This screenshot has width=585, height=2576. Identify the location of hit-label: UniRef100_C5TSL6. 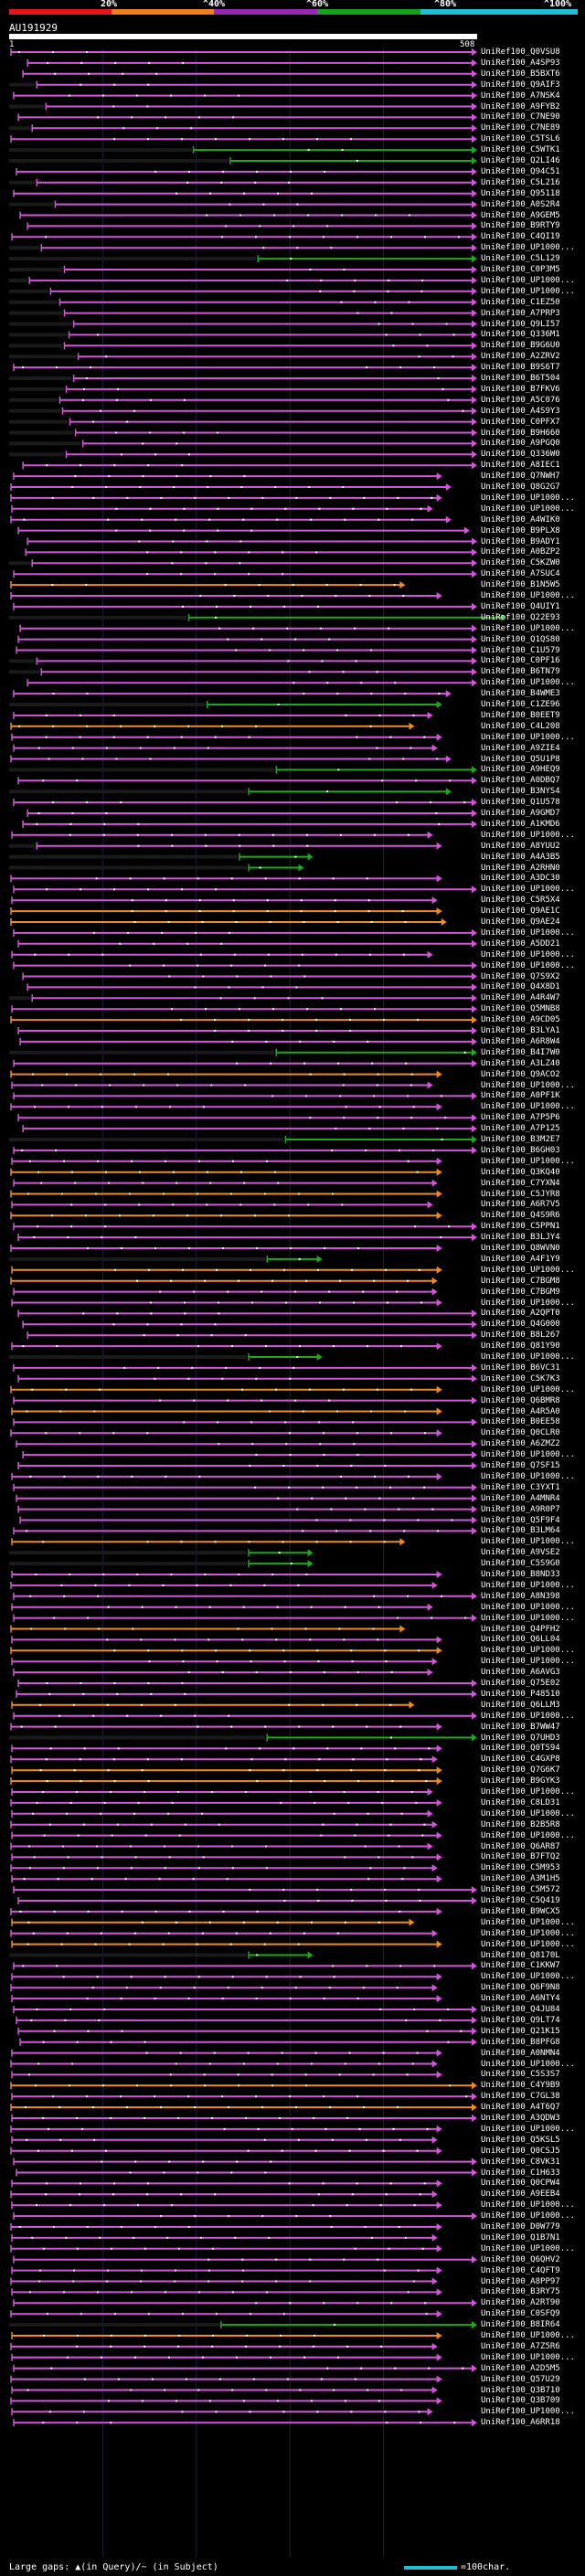
(520, 139).